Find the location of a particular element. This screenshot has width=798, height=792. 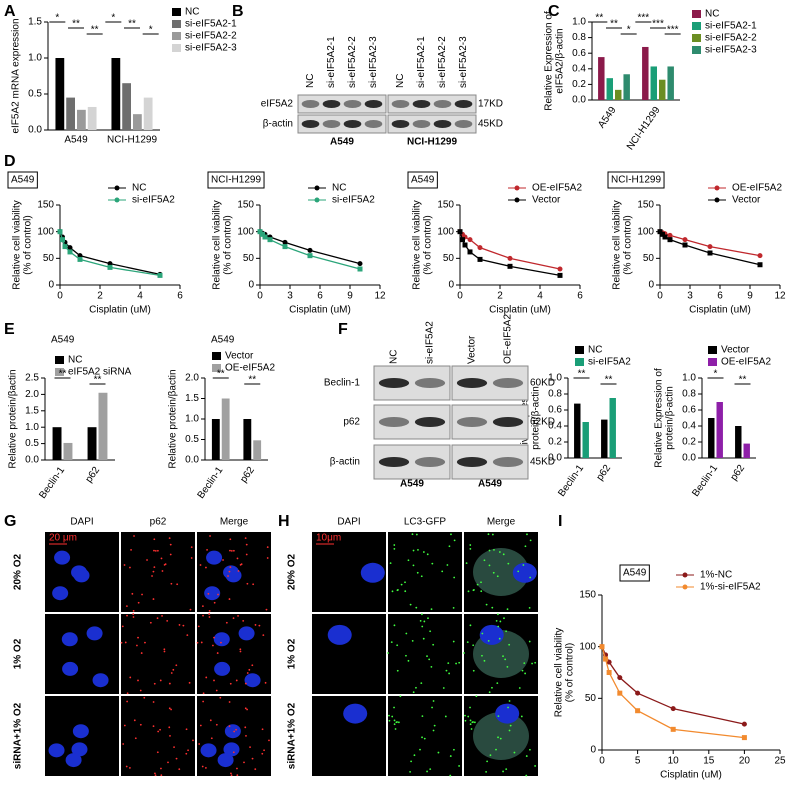

y-tick-label: 0 is located at coordinates (51, 285).